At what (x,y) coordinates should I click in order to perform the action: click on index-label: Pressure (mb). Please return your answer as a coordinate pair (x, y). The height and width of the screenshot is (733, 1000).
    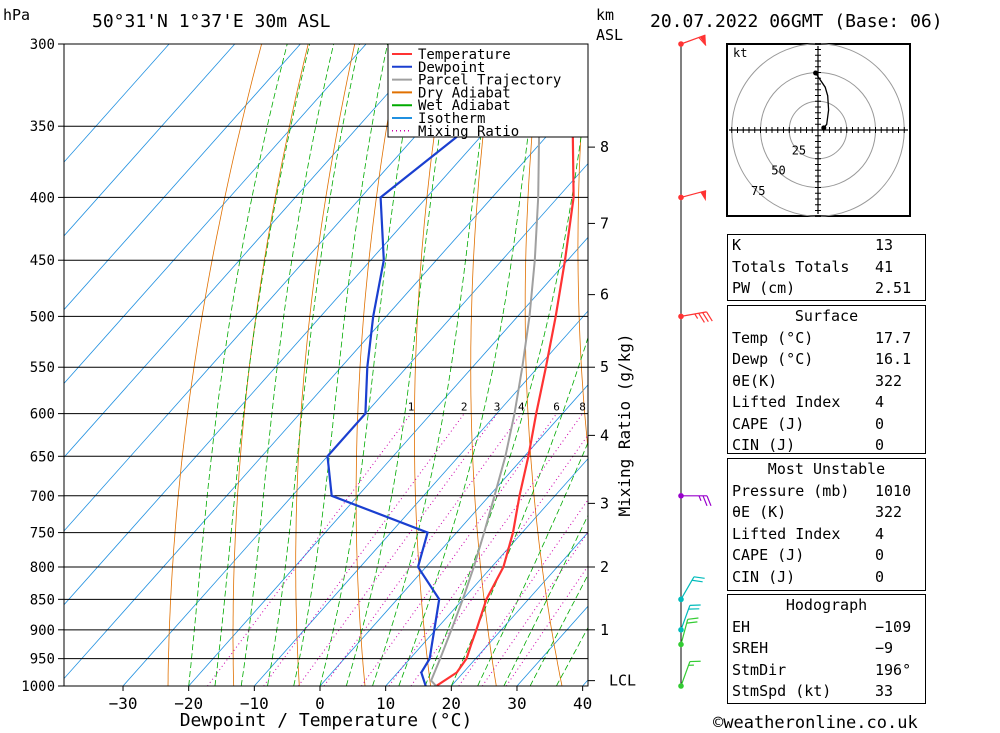
    Looking at the image, I should click on (791, 490).